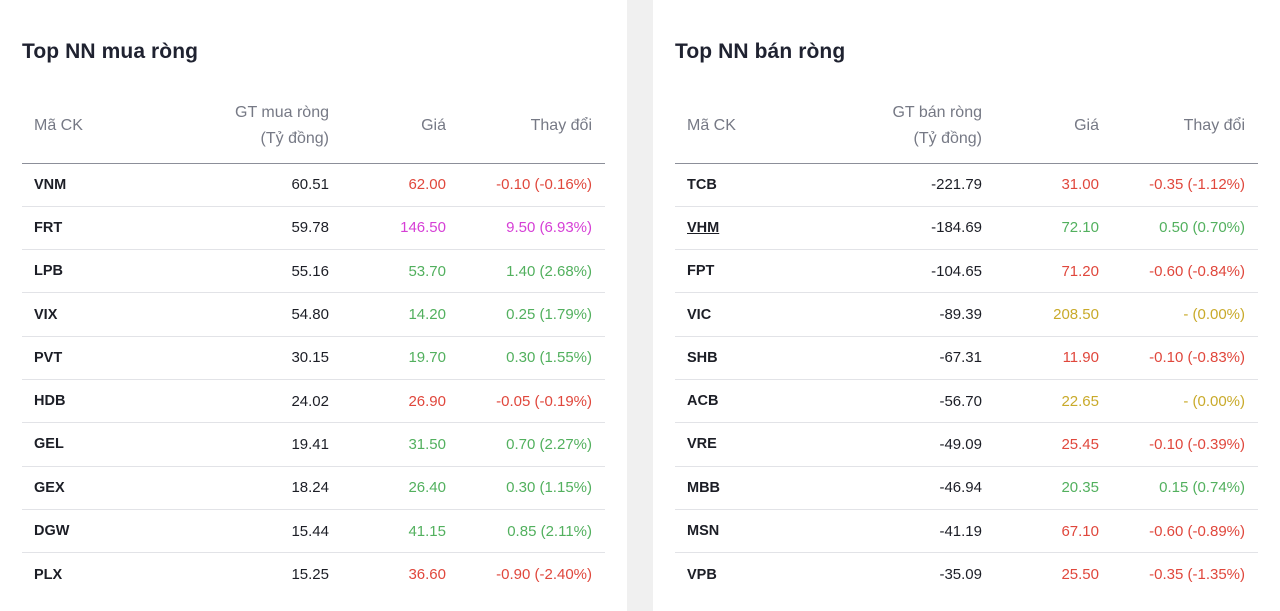 The width and height of the screenshot is (1280, 611). I want to click on net-value: 54.80, so click(230, 314).